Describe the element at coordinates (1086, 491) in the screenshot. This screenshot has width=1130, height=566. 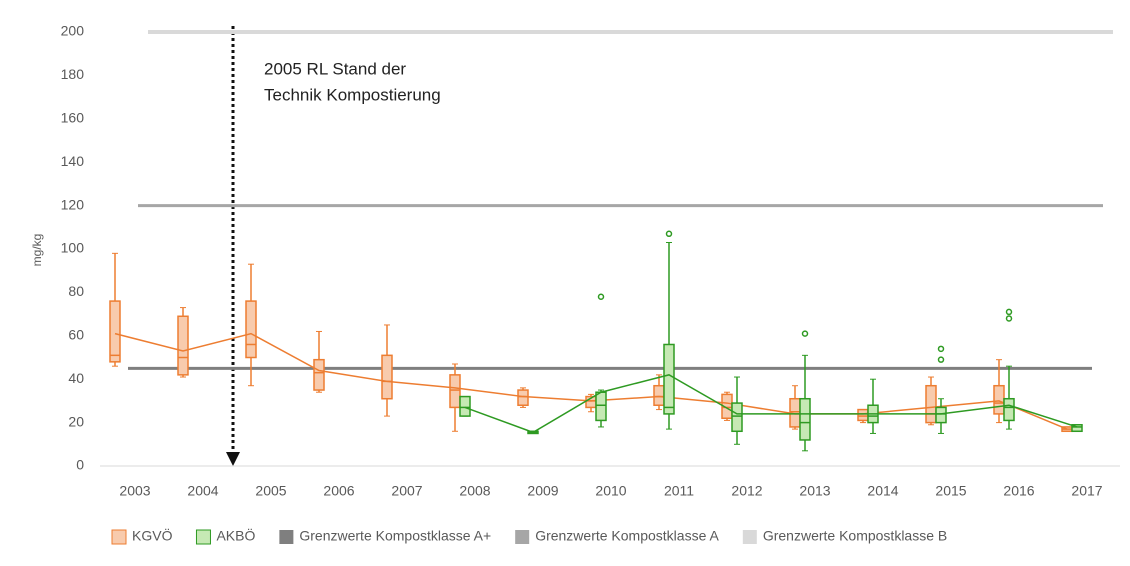
I see `x-tick-label: 2017` at that location.